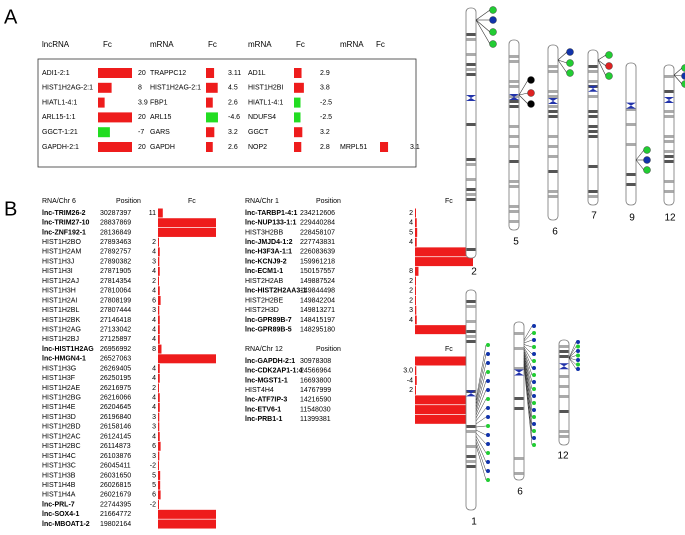 The width and height of the screenshot is (685, 535). Describe the element at coordinates (317, 291) in the screenshot. I see `position: 149844498` at that location.